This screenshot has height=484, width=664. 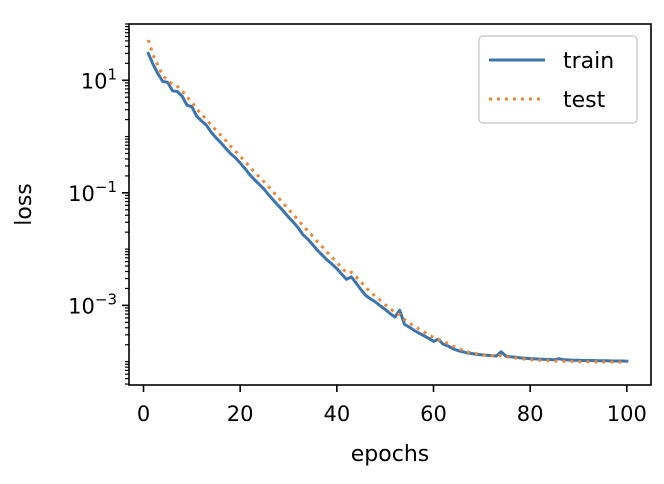 What do you see at coordinates (584, 100) in the screenshot?
I see `legend-label-test: test` at bounding box center [584, 100].